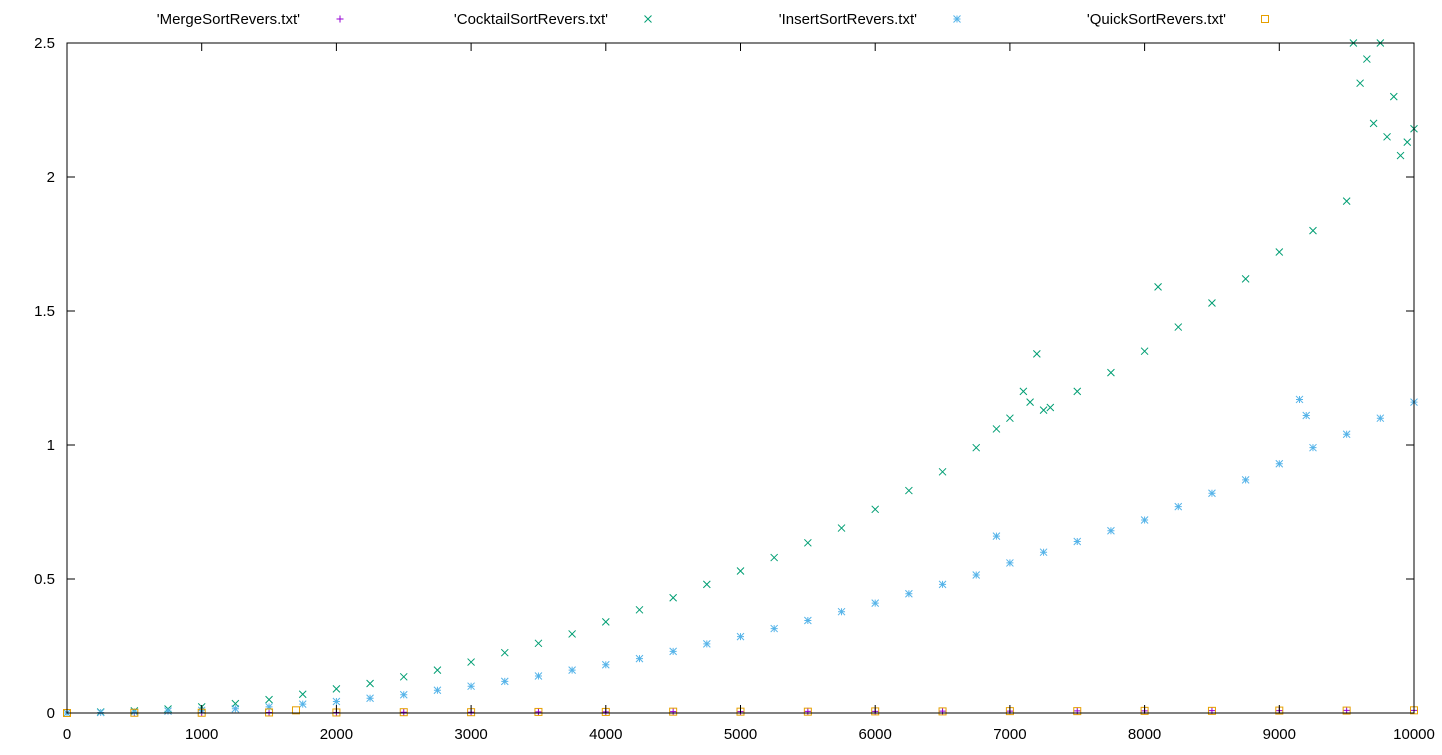  Describe the element at coordinates (44, 311) in the screenshot. I see `y-tick-label: 1.5` at that location.